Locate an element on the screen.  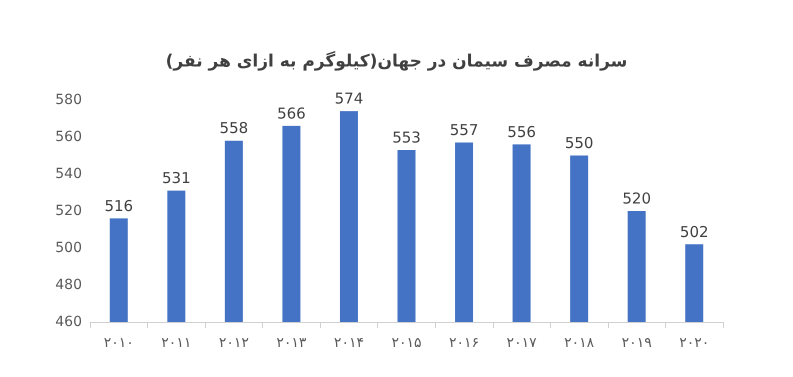
x-tick-label: ۲۰۱۰ is located at coordinates (119, 343).